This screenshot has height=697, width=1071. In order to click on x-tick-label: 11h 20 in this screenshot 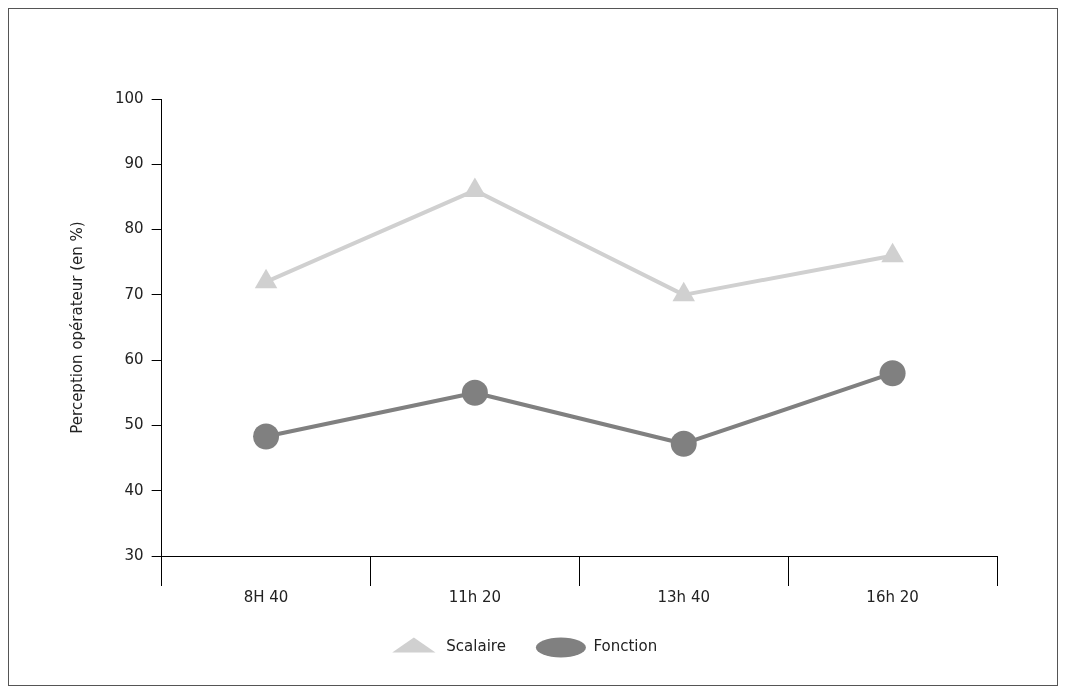, I will do `click(475, 596)`.